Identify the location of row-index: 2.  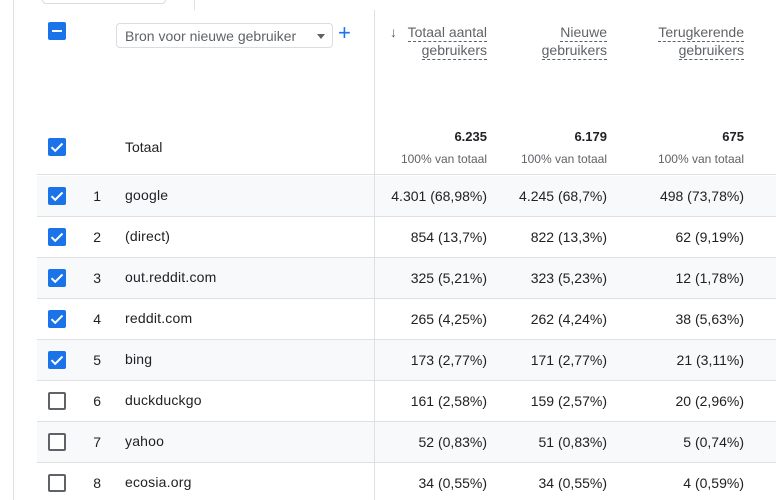
(97, 237).